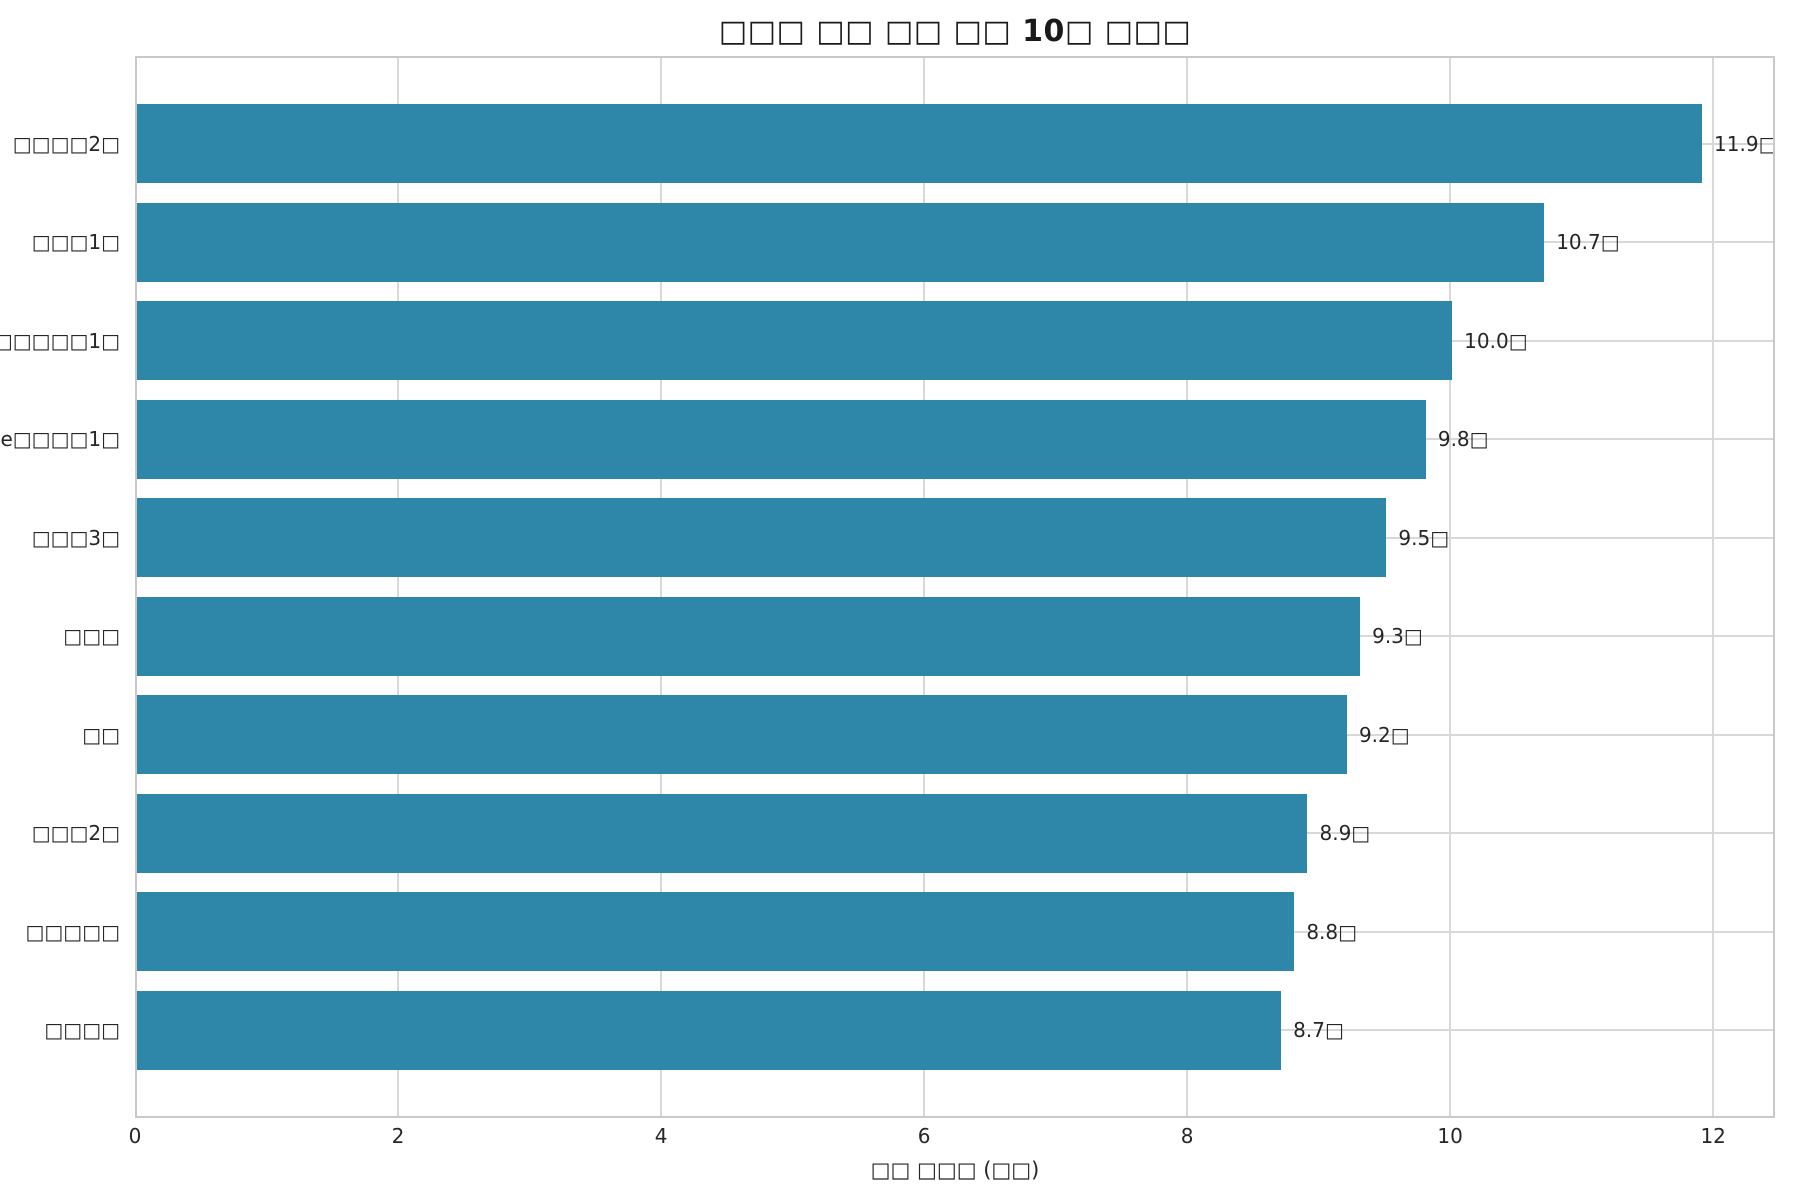  I want to click on x-tick-label: 4, so click(661, 1136).